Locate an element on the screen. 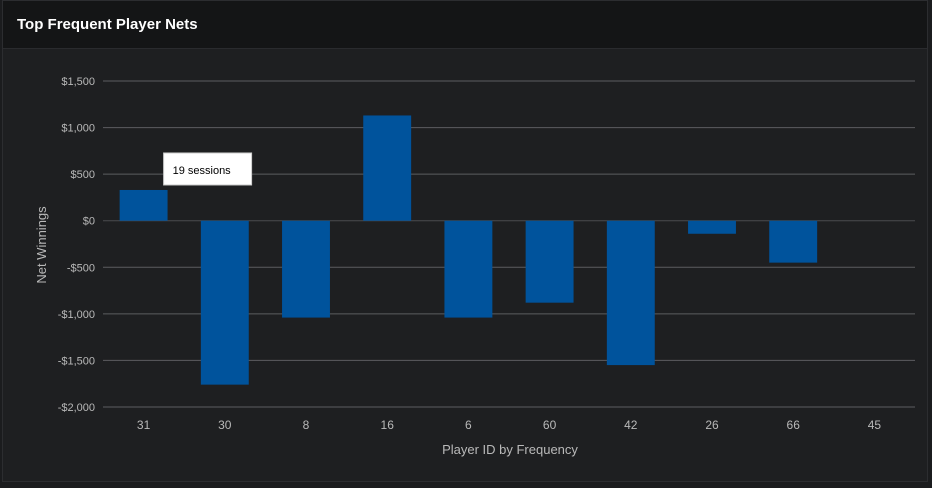  x-tick-label: 45 is located at coordinates (875, 425).